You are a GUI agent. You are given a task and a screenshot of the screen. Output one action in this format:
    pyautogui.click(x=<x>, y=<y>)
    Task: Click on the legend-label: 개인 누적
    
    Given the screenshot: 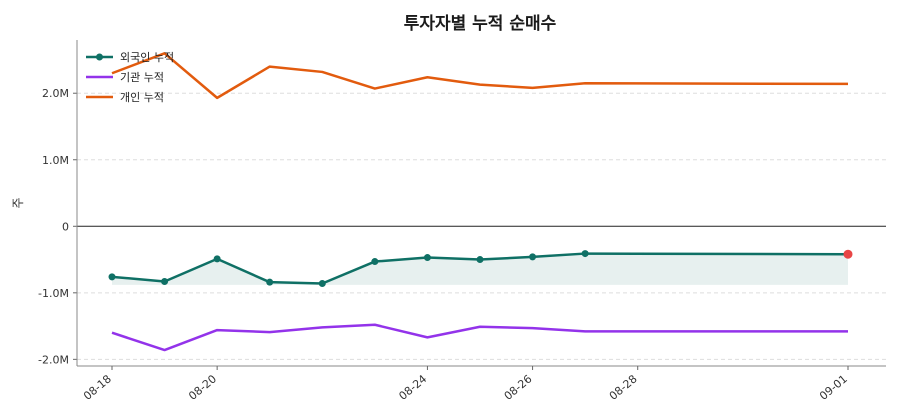 What is the action you would take?
    pyautogui.click(x=142, y=97)
    